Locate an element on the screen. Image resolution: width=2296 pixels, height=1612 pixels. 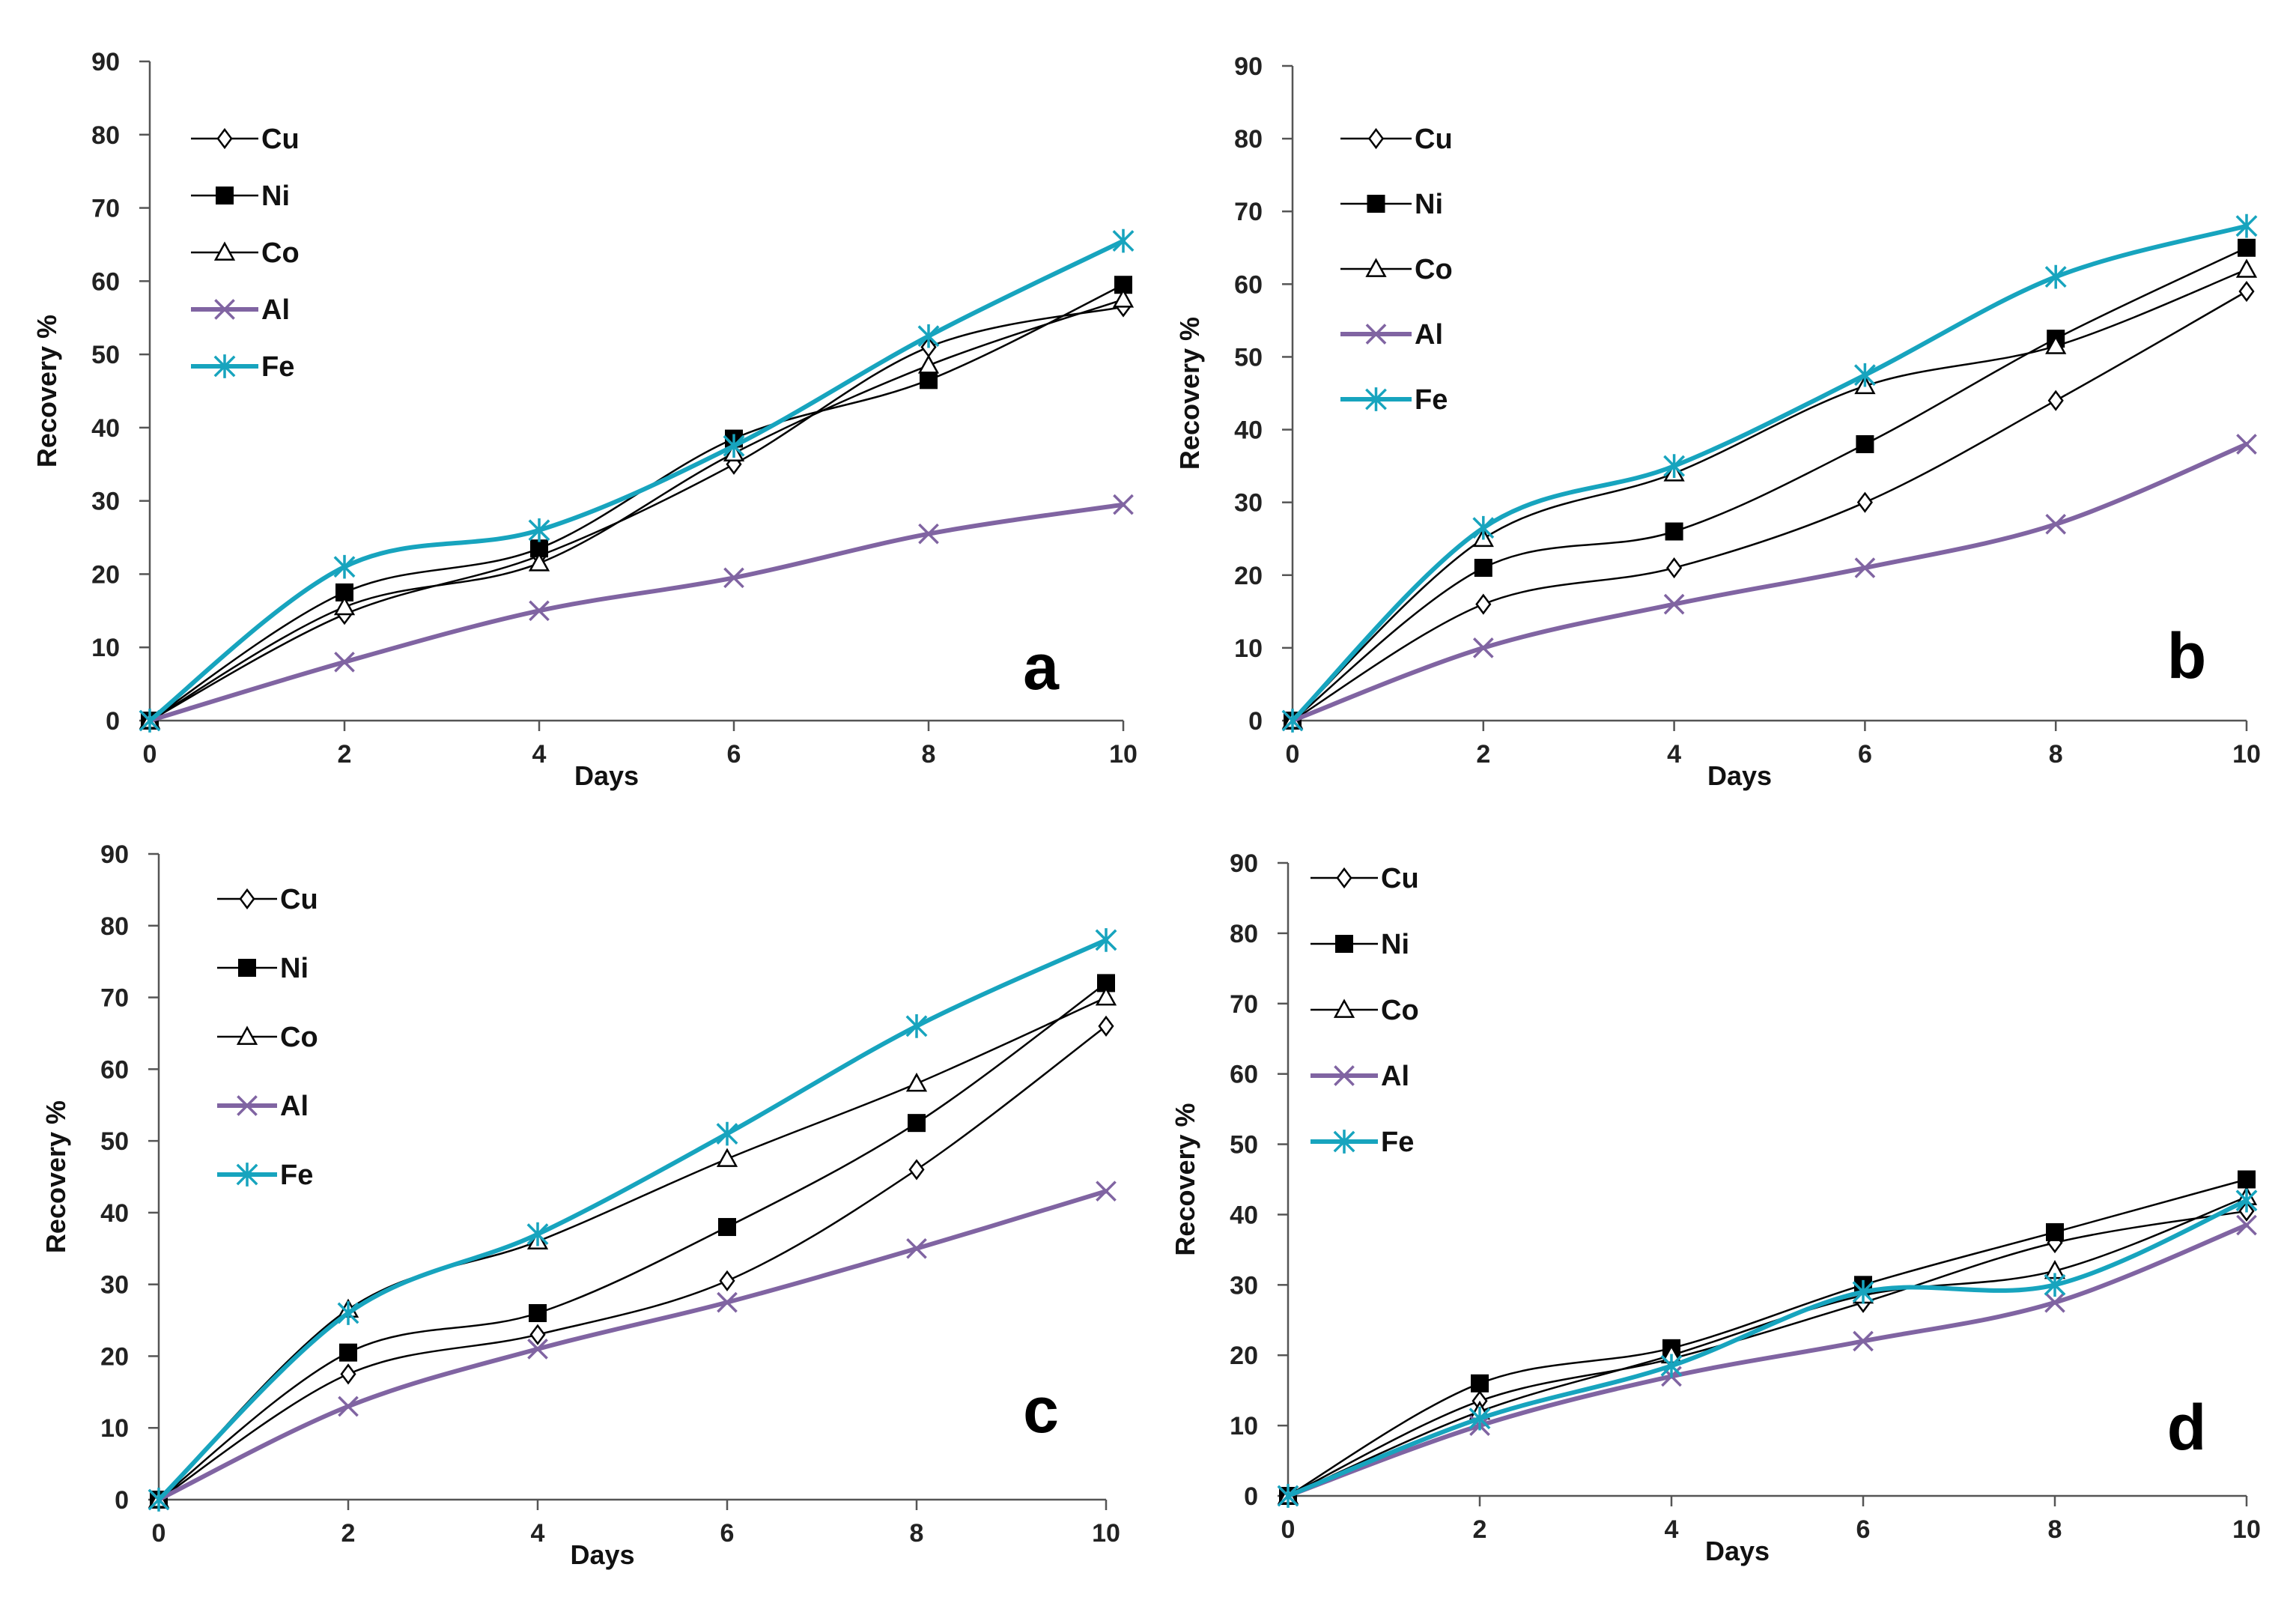
legend-label-fe: Fe is located at coordinates (277, 367).